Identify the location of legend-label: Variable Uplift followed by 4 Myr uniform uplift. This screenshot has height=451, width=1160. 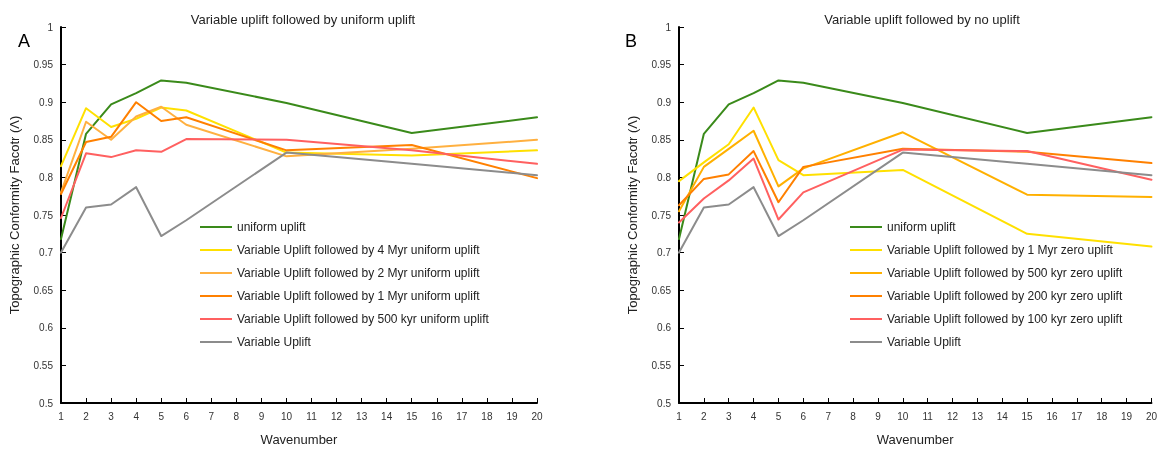
(359, 250).